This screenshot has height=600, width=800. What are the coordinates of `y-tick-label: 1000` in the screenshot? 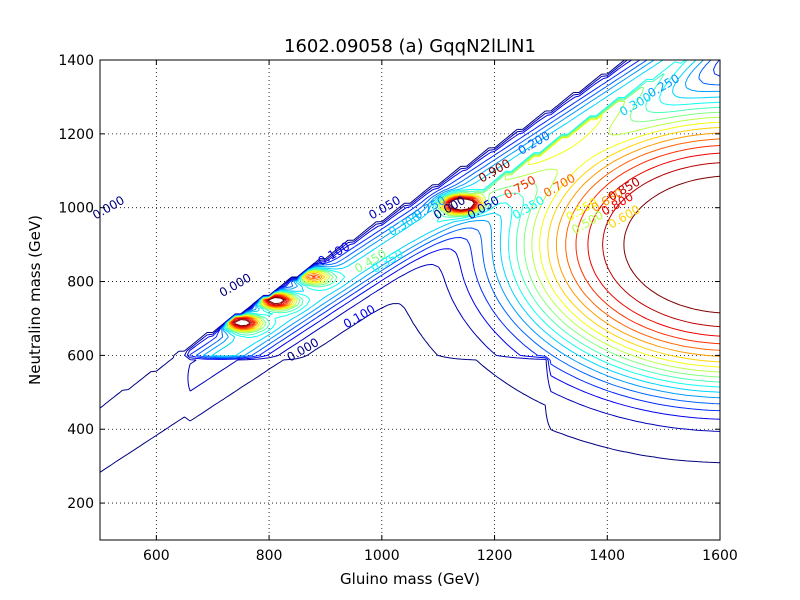 It's located at (76, 209).